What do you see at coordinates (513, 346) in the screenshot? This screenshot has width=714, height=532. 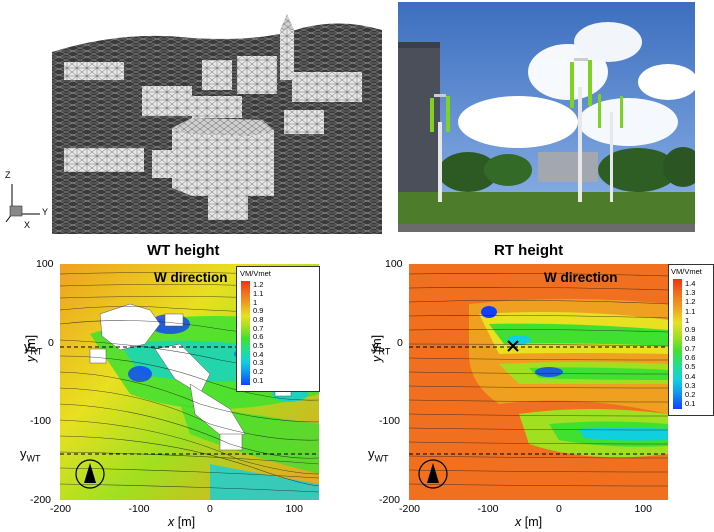 I see `turbine-marker` at bounding box center [513, 346].